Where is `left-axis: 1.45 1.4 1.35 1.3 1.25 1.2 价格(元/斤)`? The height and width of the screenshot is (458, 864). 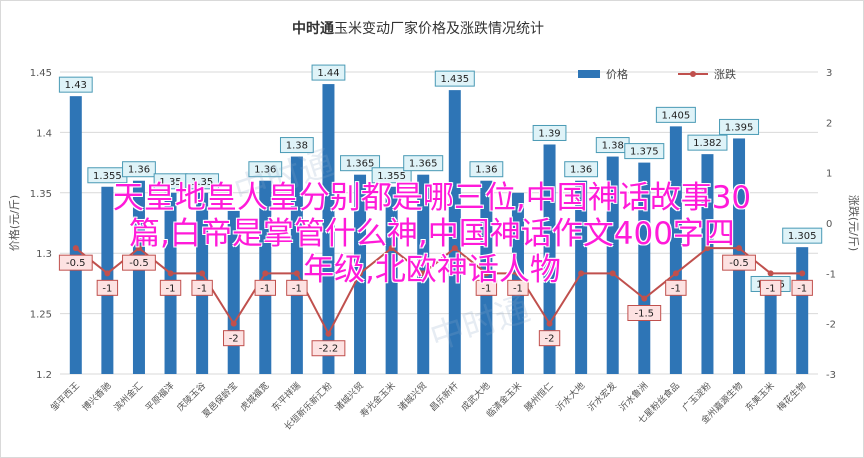 left-axis: 1.45 1.4 1.35 1.3 1.25 1.2 价格(元/斤) is located at coordinates (29, 224).